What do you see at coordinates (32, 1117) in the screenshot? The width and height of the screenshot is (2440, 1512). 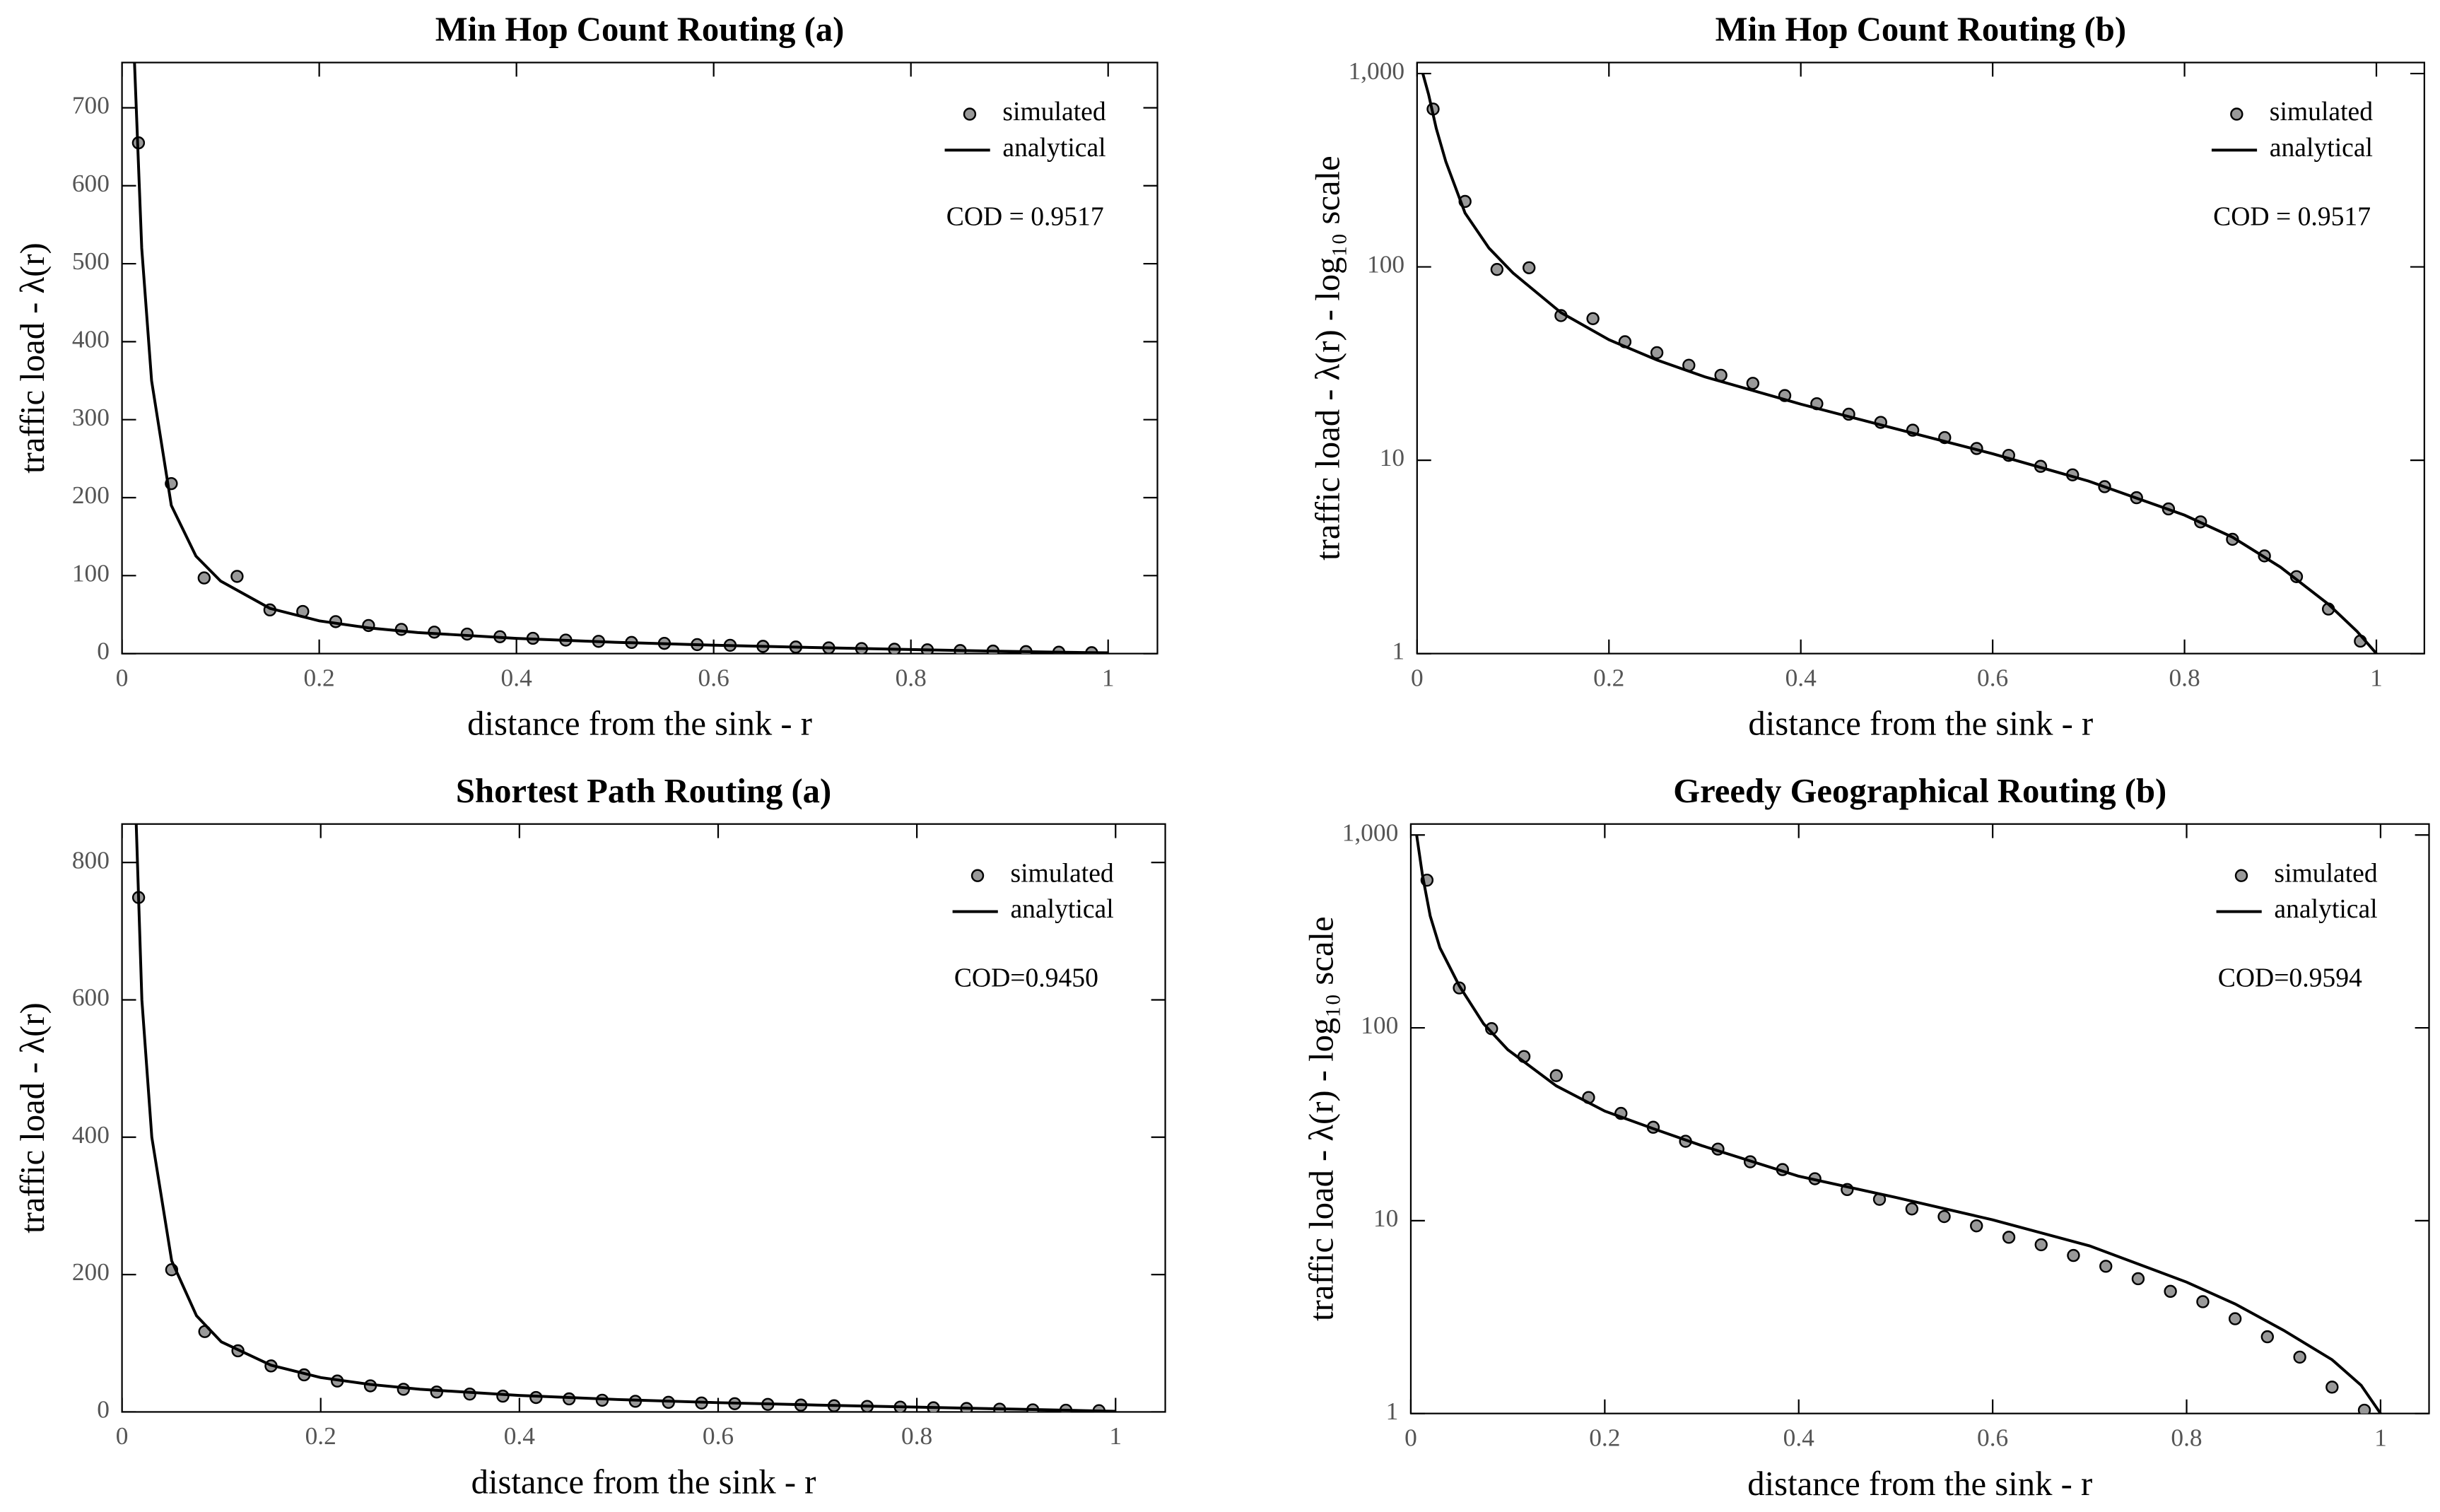 I see `y-axis-label: traffic load - λ(r)` at bounding box center [32, 1117].